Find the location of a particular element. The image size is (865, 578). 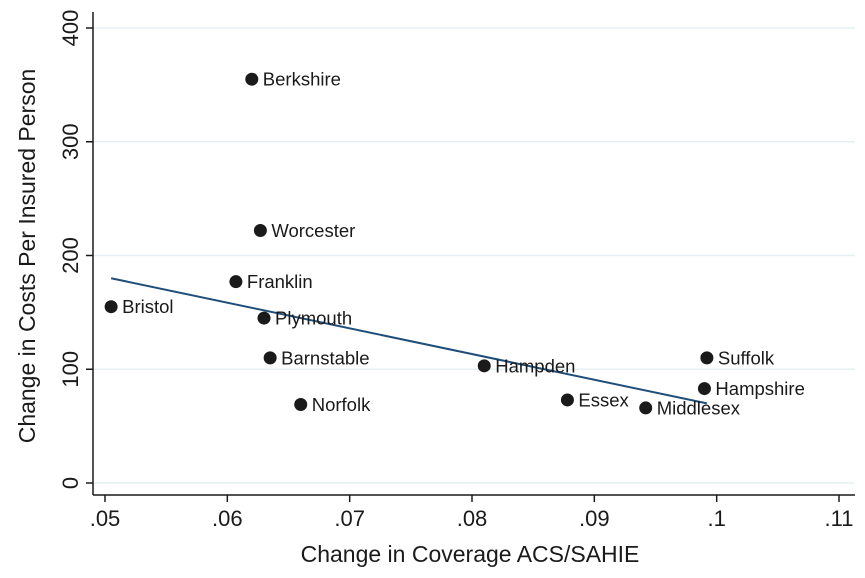

point-label: Berkshire is located at coordinates (302, 79).